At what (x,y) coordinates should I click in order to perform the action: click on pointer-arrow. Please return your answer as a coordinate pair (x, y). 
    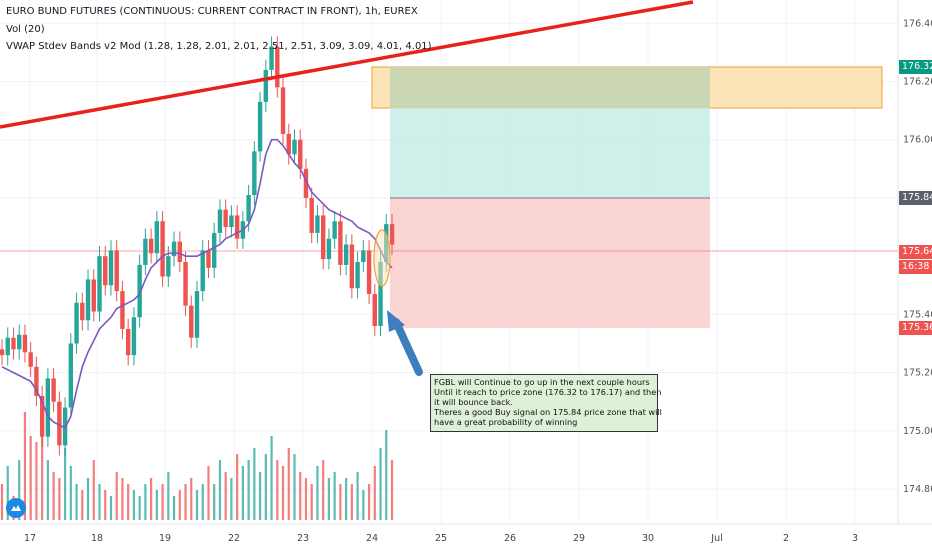
    Looking at the image, I should click on (405, 343).